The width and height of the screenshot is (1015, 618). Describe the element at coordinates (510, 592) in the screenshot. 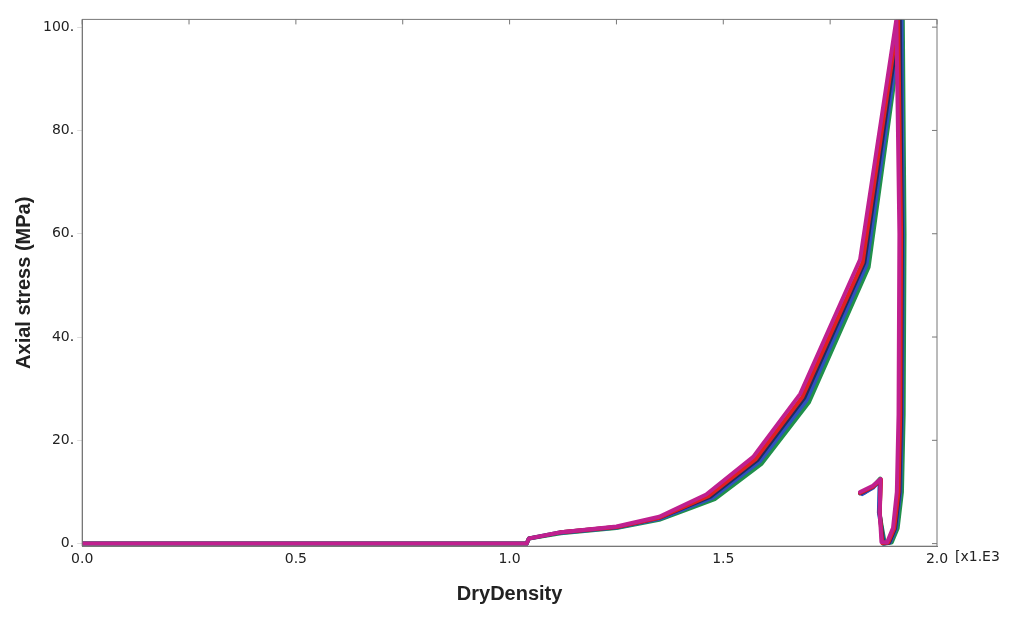

I see `x-axis-title: DryDensity` at that location.